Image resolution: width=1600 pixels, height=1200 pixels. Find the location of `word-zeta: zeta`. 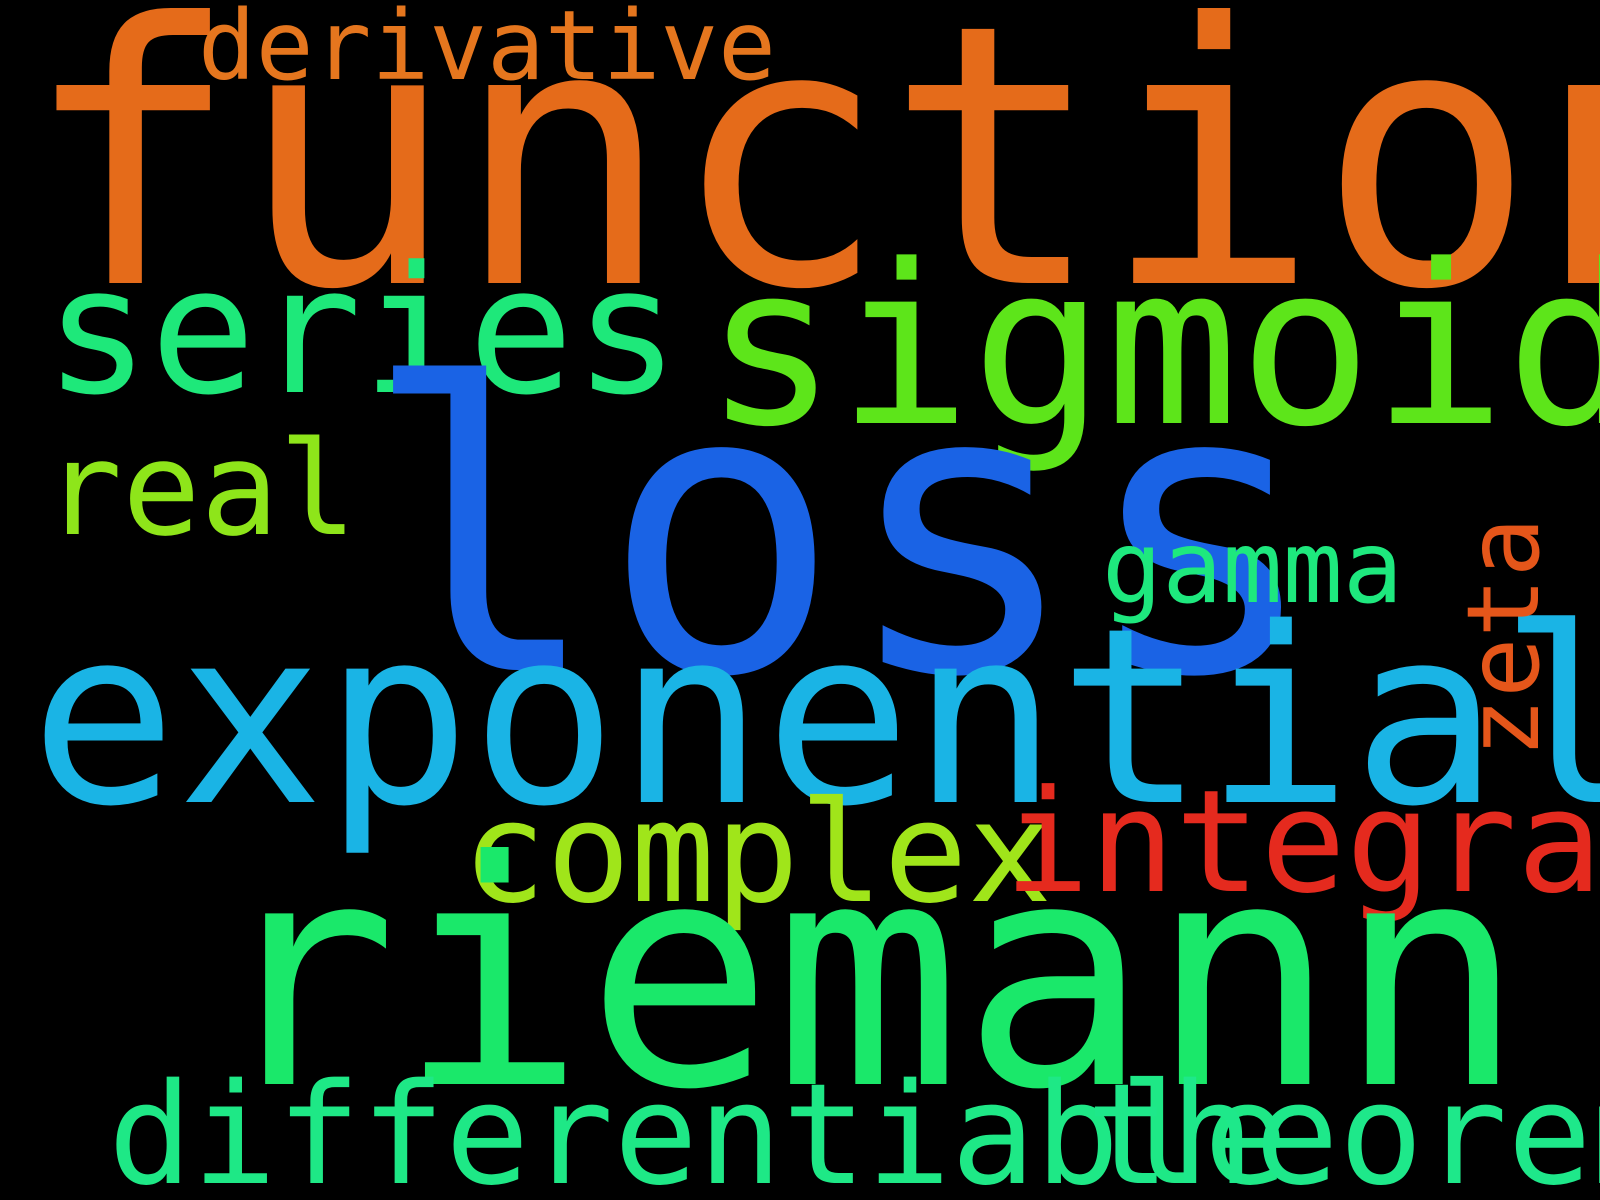

word-zeta: zeta is located at coordinates (1503, 637).